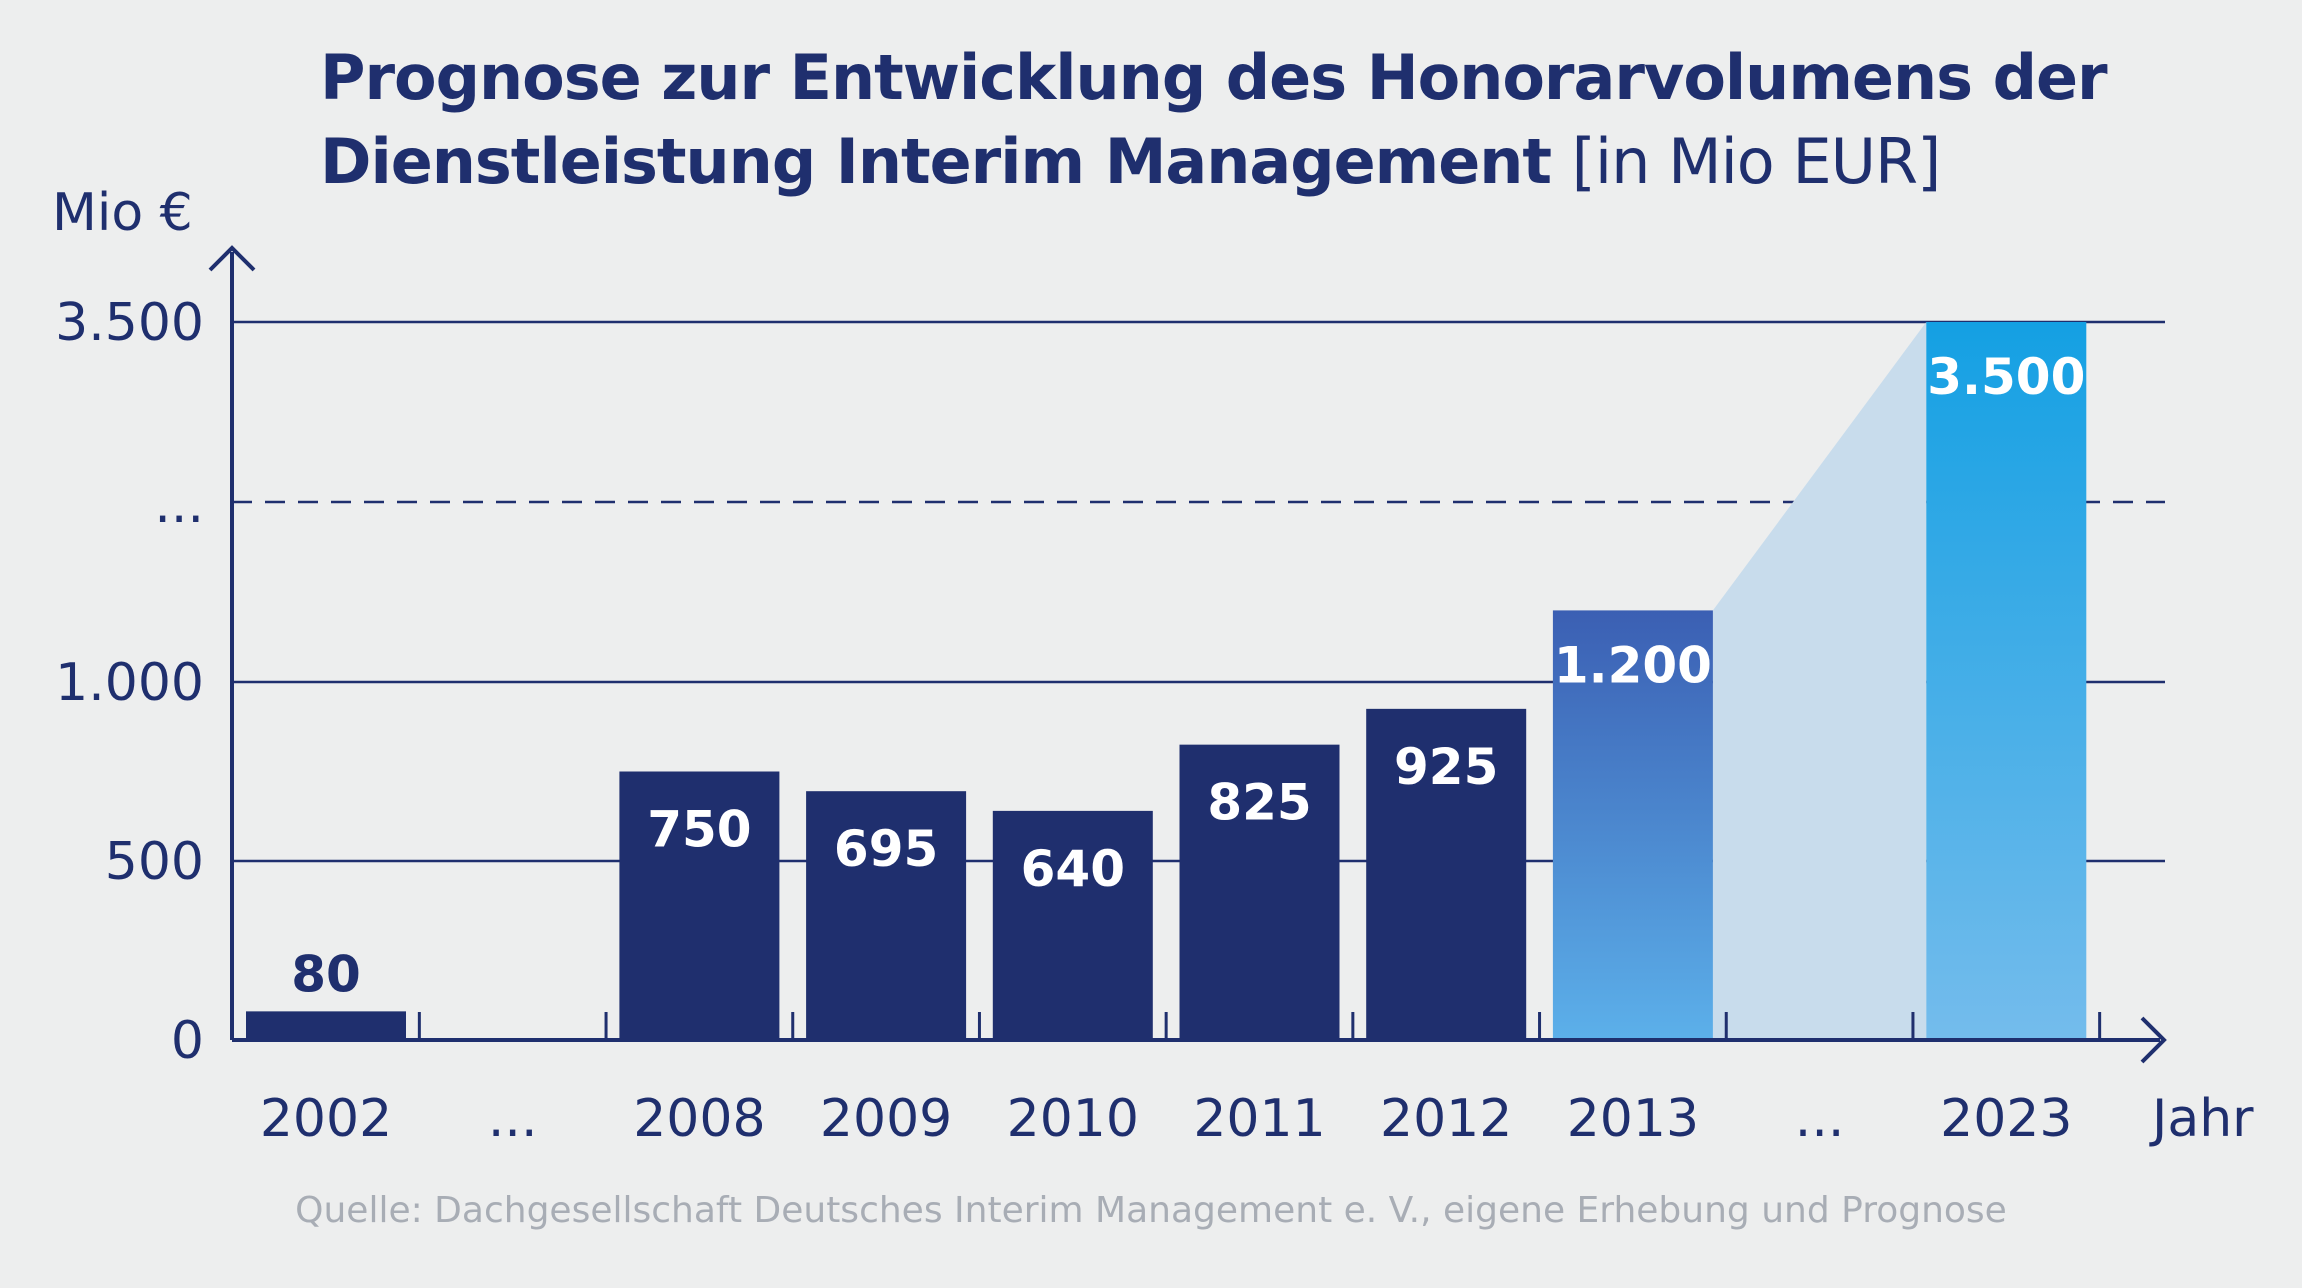  Describe the element at coordinates (154, 862) in the screenshot. I see `y-tick-label: 500` at that location.